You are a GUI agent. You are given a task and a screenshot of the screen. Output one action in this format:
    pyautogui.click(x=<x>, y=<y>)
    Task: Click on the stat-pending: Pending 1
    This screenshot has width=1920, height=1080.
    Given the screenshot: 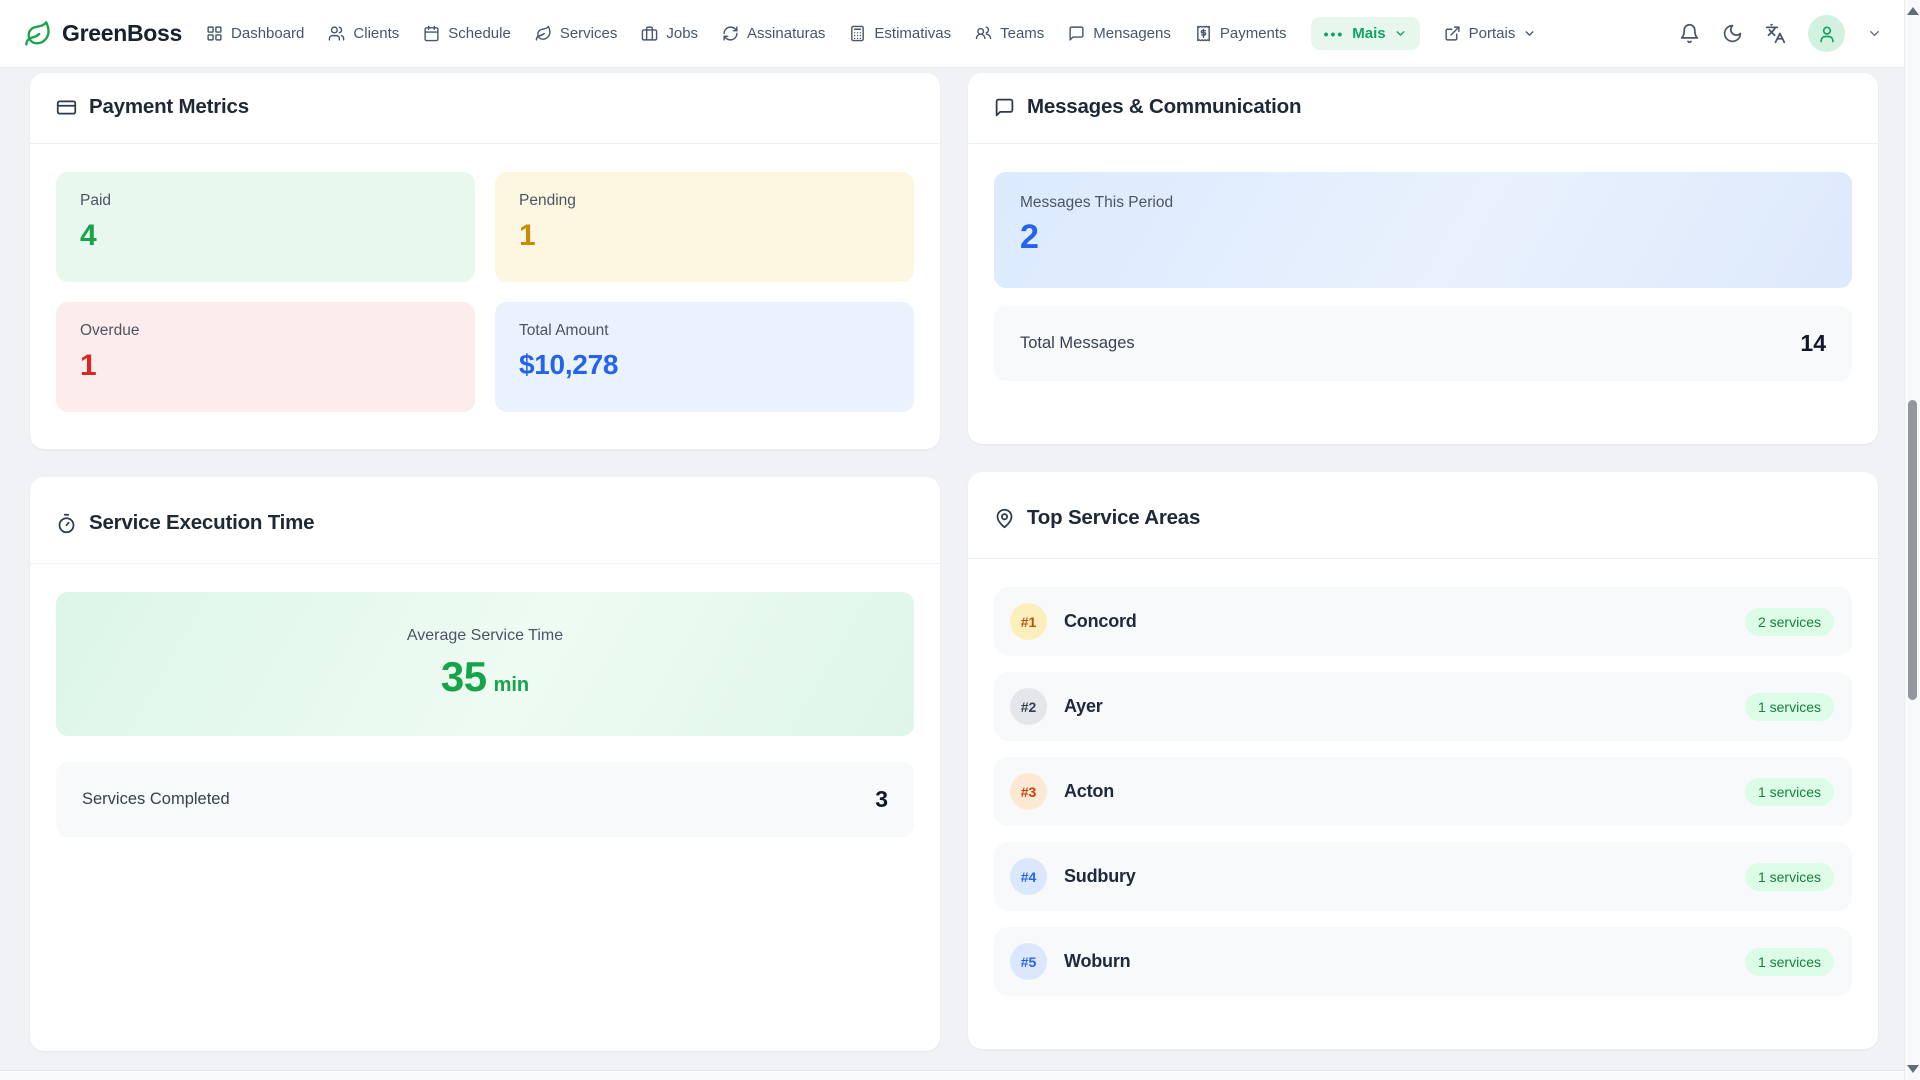 What is the action you would take?
    pyautogui.click(x=704, y=227)
    